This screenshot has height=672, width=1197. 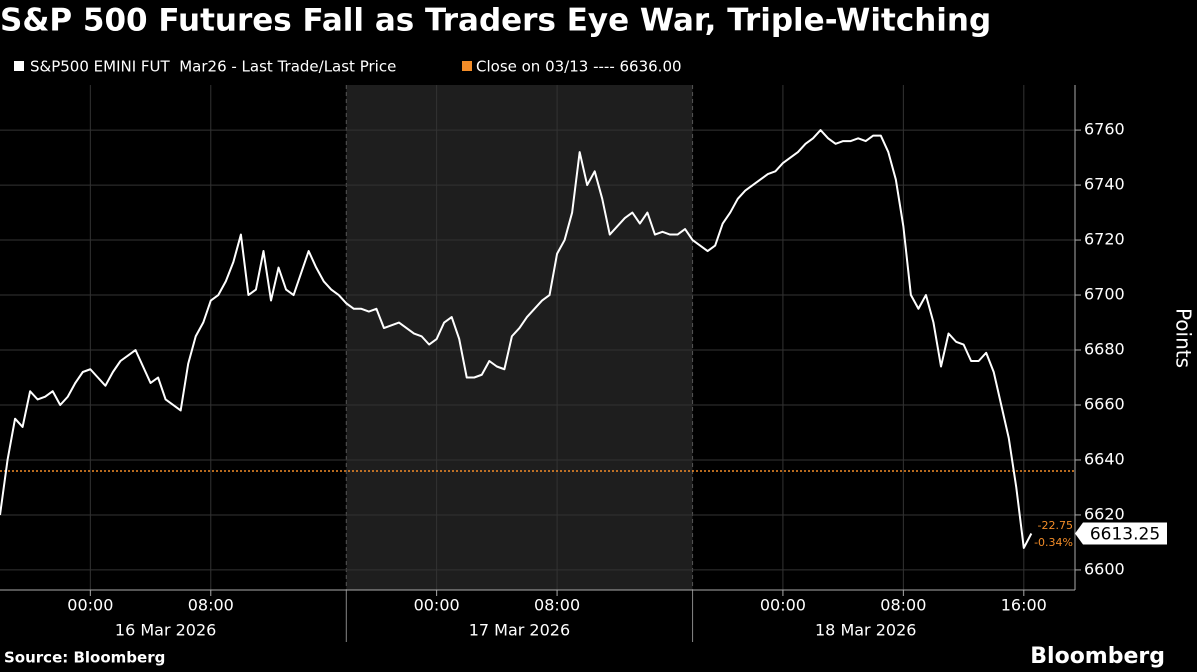 I want to click on y-tick-label: 6720, so click(x=1104, y=239).